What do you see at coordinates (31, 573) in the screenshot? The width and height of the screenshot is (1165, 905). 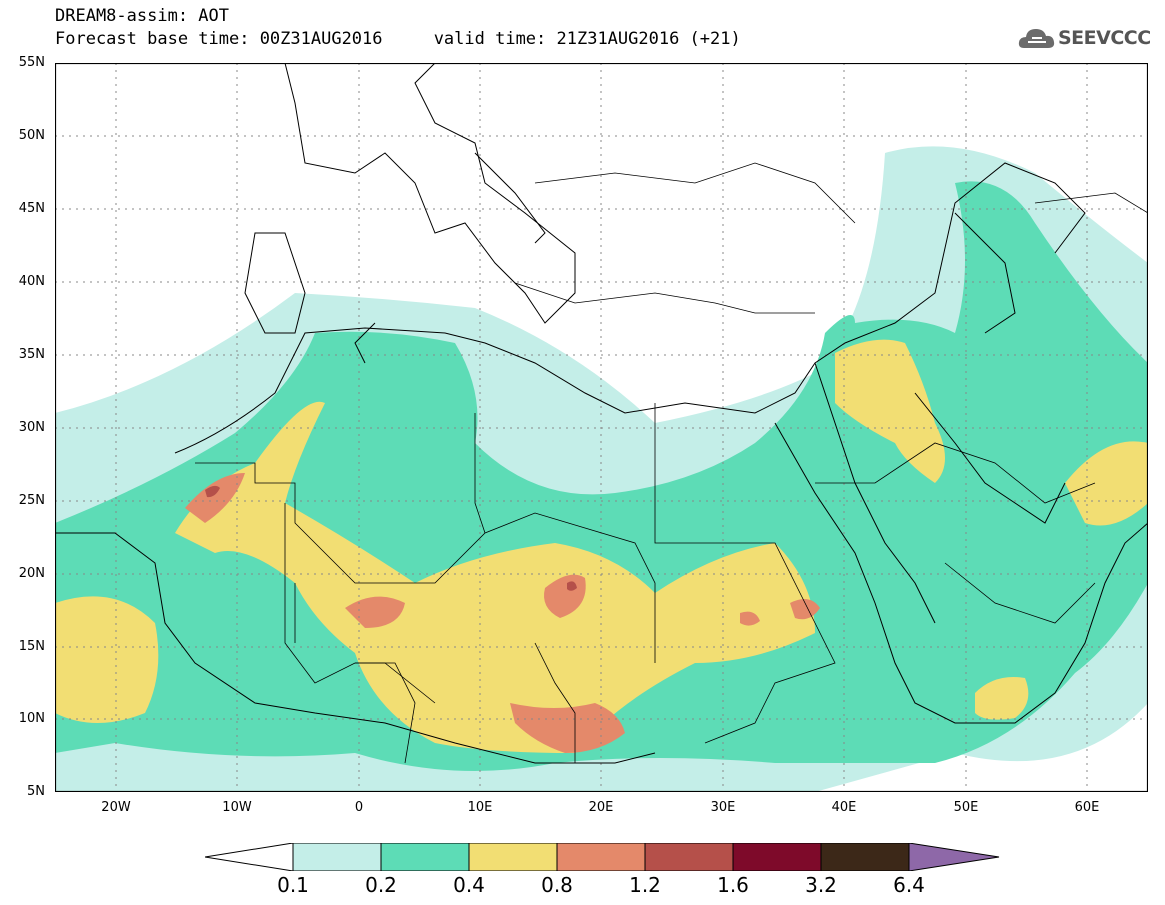 I see `lat-tick-label: 20N` at bounding box center [31, 573].